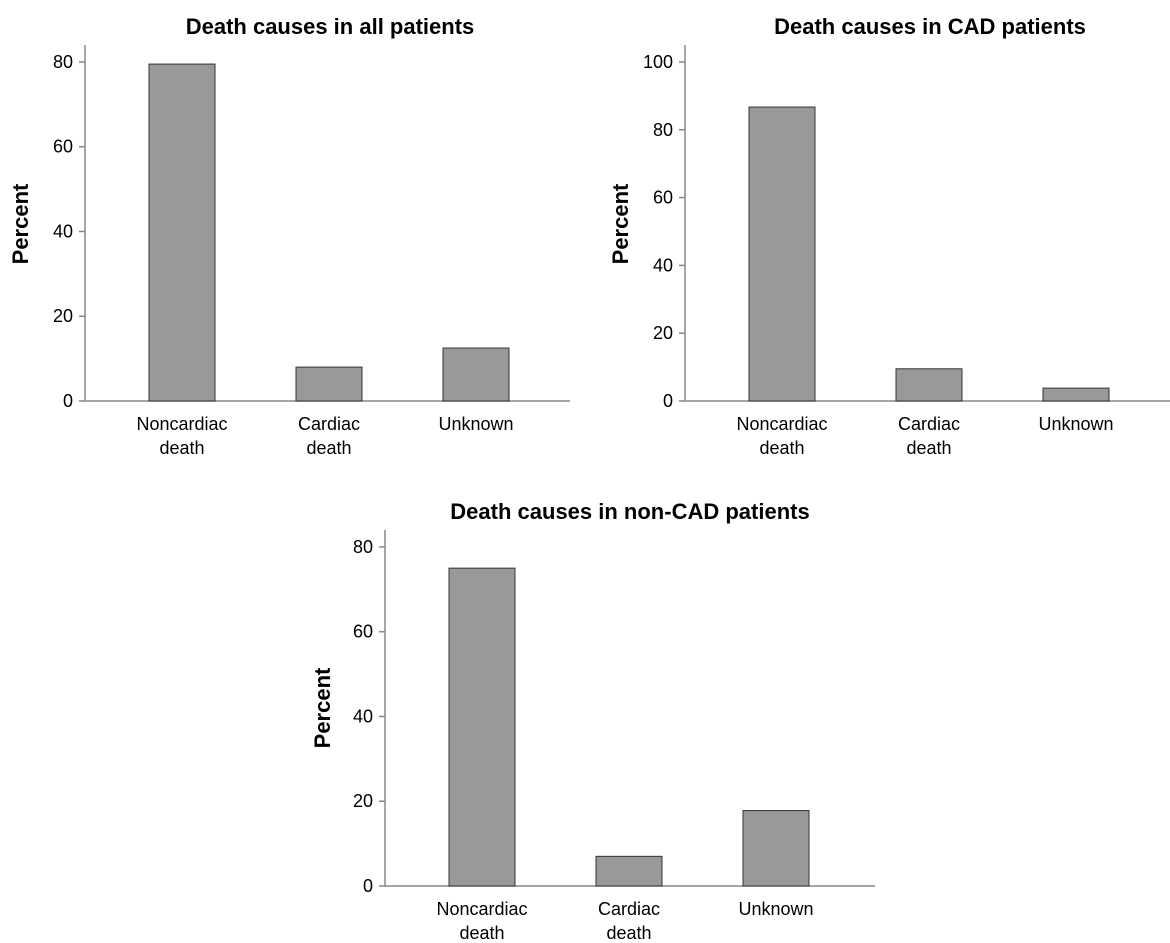 This screenshot has width=1170, height=943. What do you see at coordinates (330, 26) in the screenshot?
I see `chart-title: Death causes in all patients` at bounding box center [330, 26].